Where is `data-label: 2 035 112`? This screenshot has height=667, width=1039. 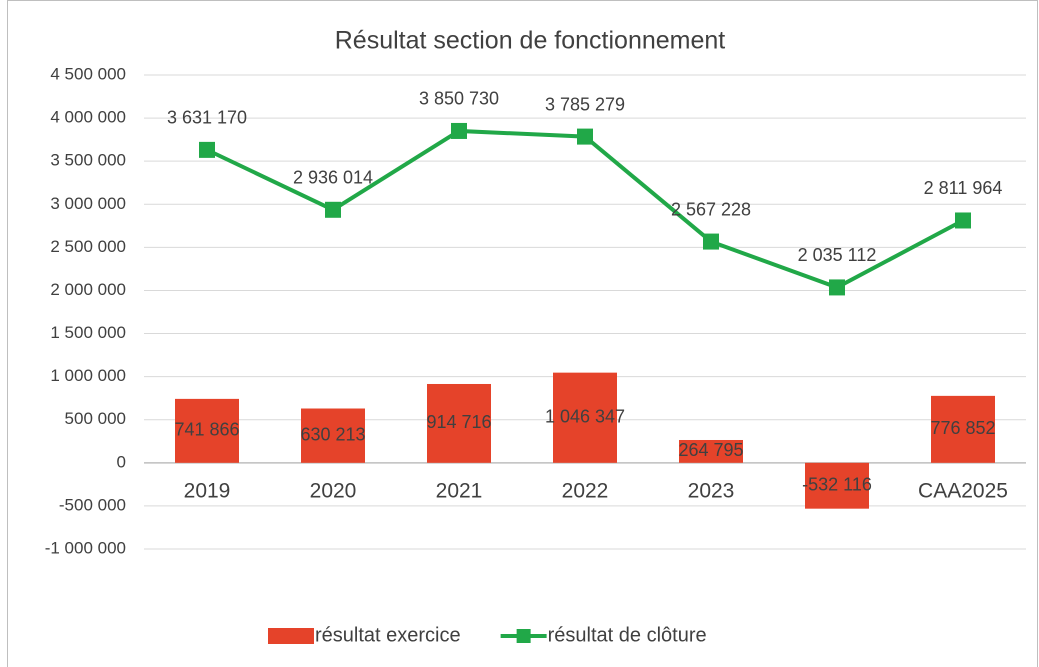
data-label: 2 035 112 is located at coordinates (837, 255).